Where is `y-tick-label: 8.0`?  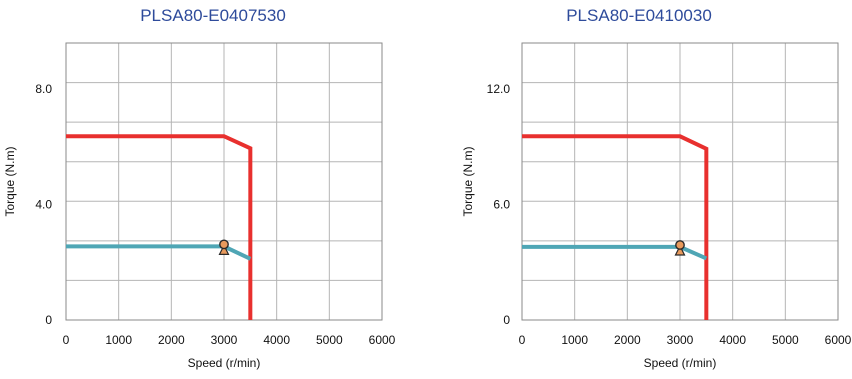 y-tick-label: 8.0 is located at coordinates (43, 89).